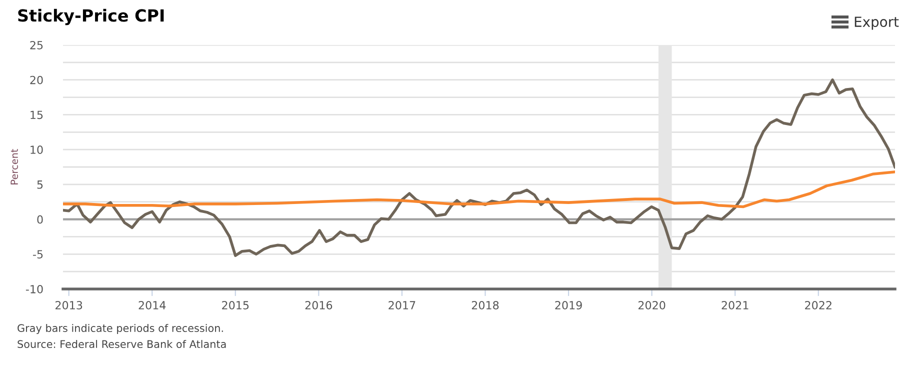 This screenshot has width=915, height=367. Describe the element at coordinates (34, 289) in the screenshot. I see `y-tick-label: -10` at that location.